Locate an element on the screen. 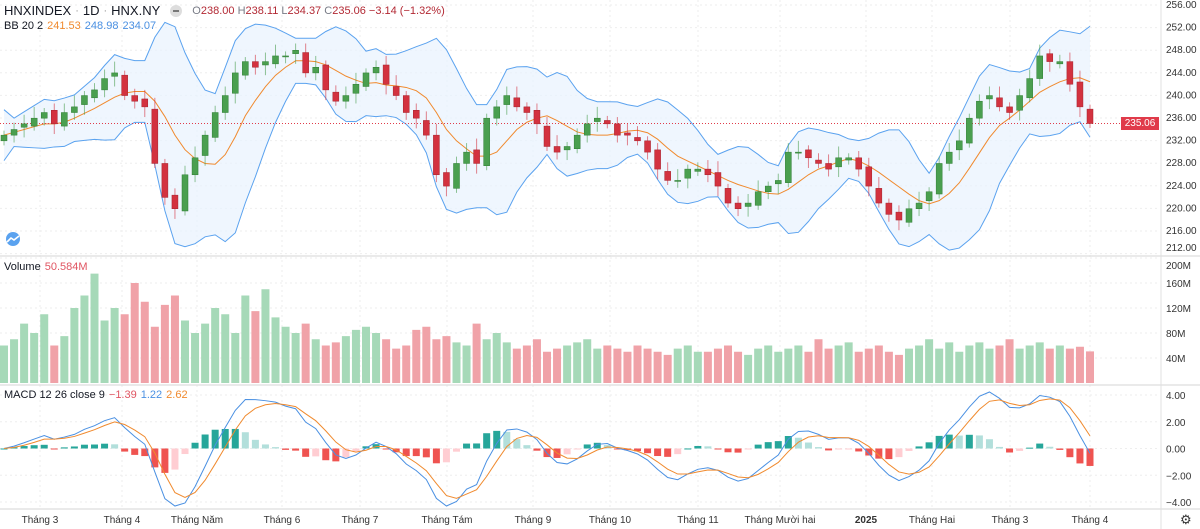 The image size is (1200, 529). macd-axis-label: −4.00 is located at coordinates (1179, 503).